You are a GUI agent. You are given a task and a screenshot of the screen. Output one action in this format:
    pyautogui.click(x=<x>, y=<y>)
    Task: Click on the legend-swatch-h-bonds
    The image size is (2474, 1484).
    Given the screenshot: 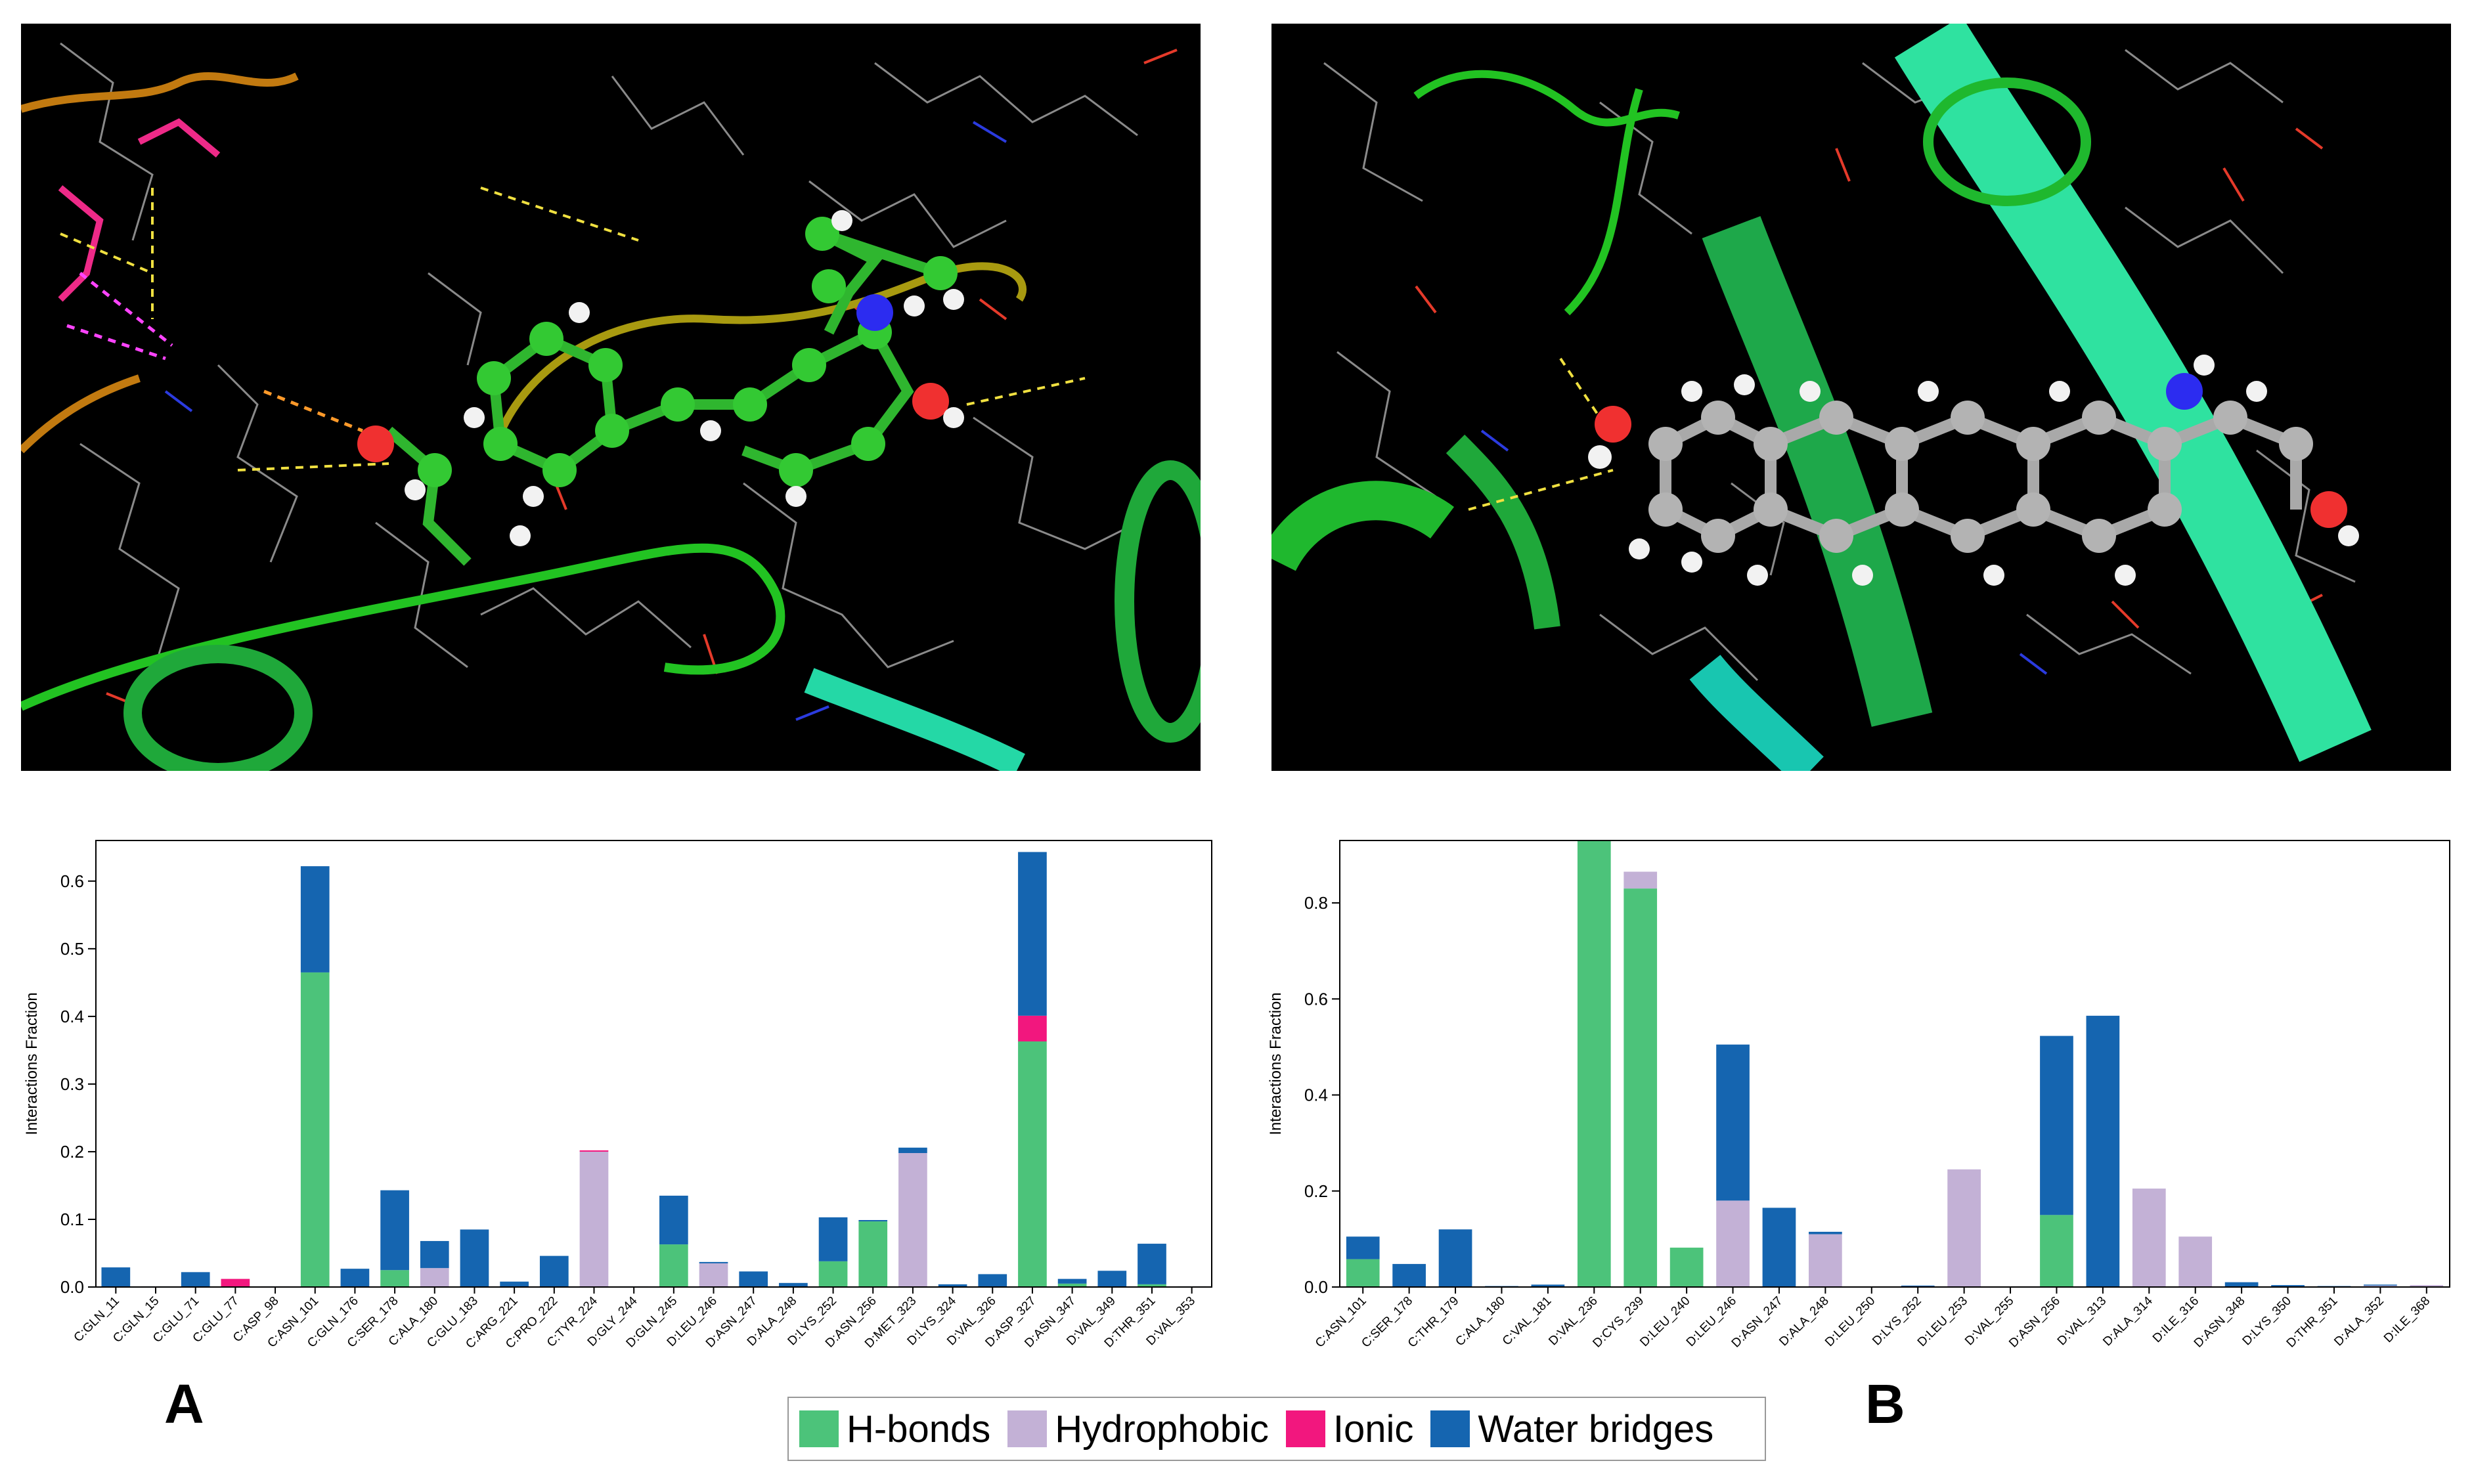 What is the action you would take?
    pyautogui.click(x=819, y=1428)
    